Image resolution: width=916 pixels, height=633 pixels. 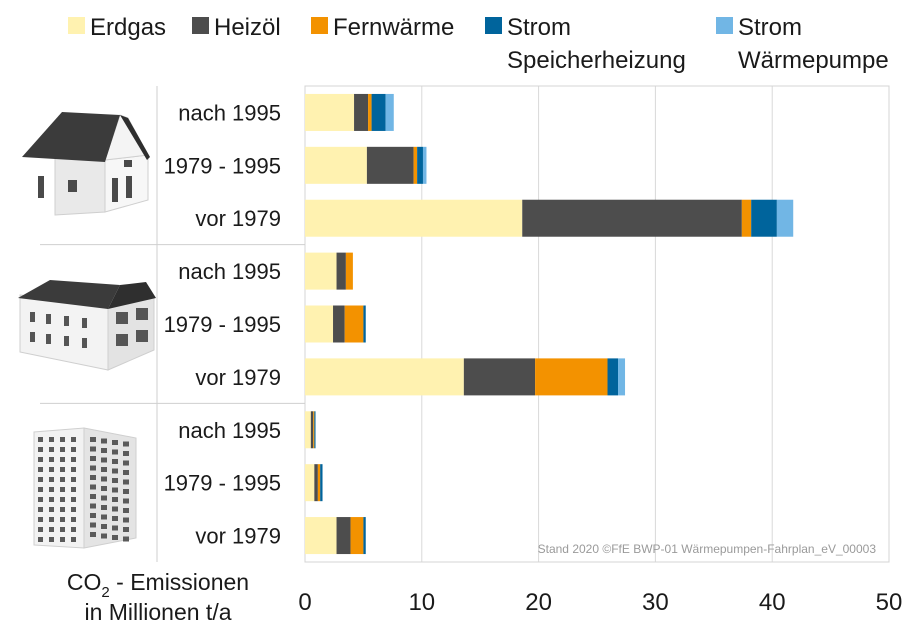 What do you see at coordinates (772, 602) in the screenshot?
I see `x-tick-label: 40` at bounding box center [772, 602].